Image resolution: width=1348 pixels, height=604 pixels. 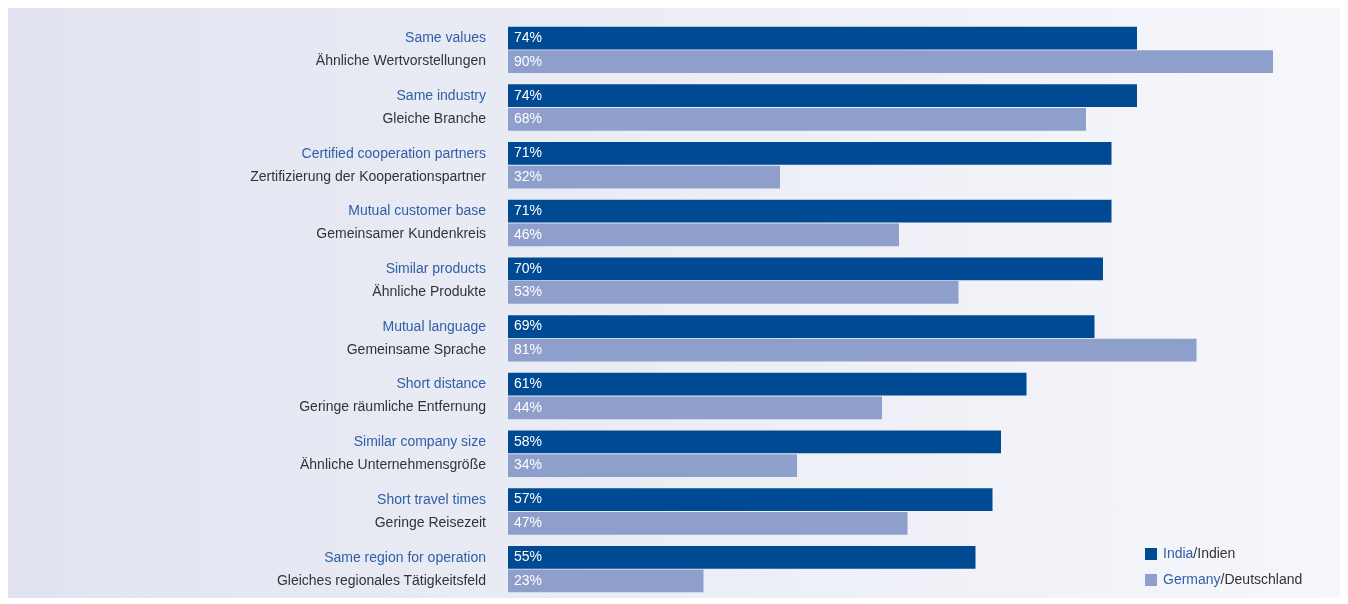 What do you see at coordinates (528, 522) in the screenshot?
I see `data-label: 47%` at bounding box center [528, 522].